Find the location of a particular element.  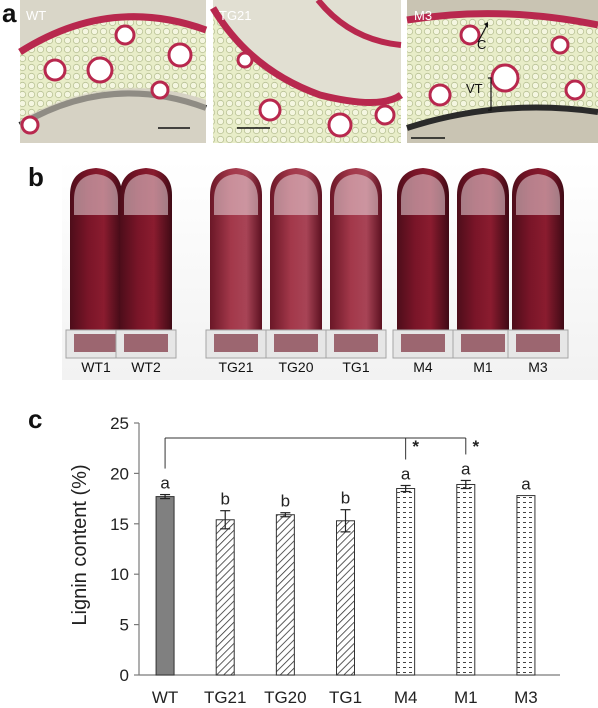

tube-label-wt1: WT1 is located at coordinates (96, 367).